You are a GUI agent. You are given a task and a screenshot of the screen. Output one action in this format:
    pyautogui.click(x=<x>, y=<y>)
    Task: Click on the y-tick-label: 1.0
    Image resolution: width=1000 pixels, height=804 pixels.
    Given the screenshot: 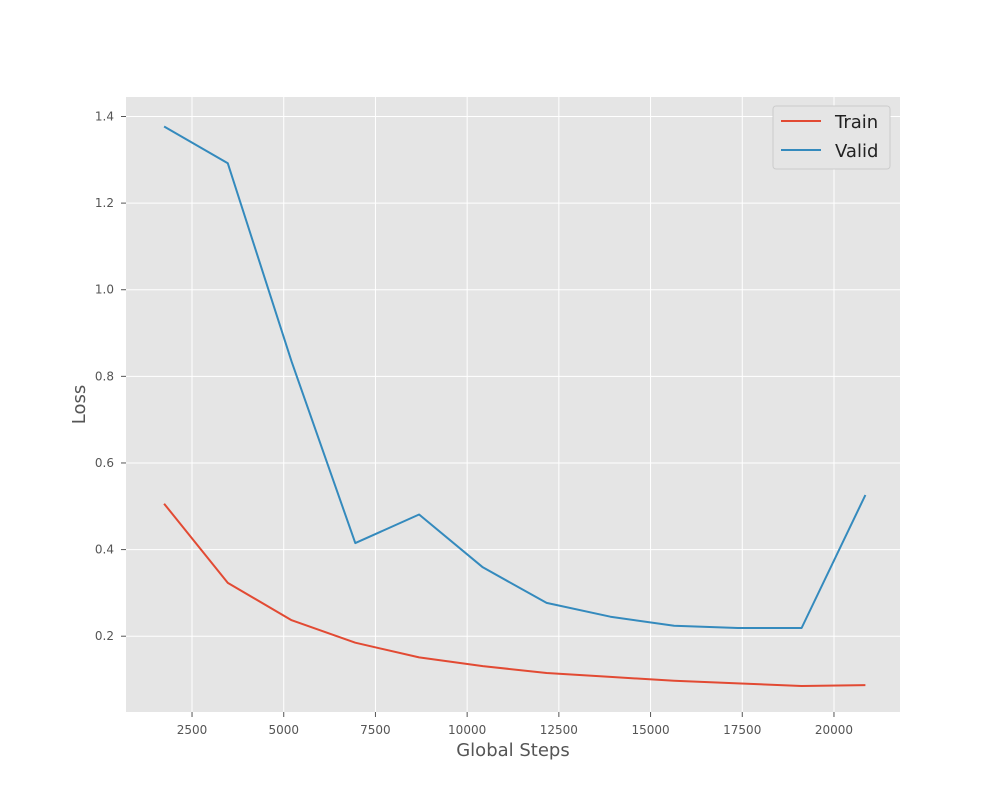 What is the action you would take?
    pyautogui.click(x=104, y=290)
    